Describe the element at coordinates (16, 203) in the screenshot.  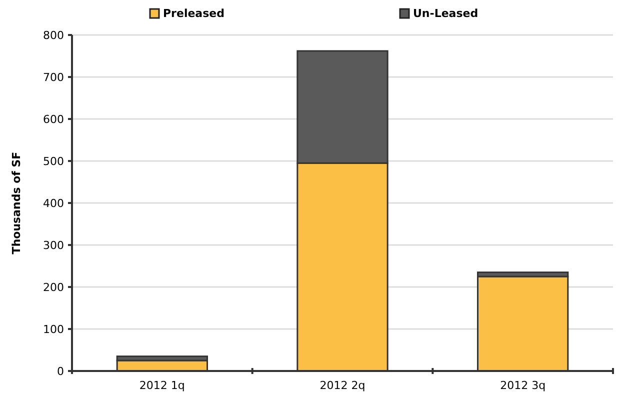
I see `y-axis-title: Thousands of SF` at that location.